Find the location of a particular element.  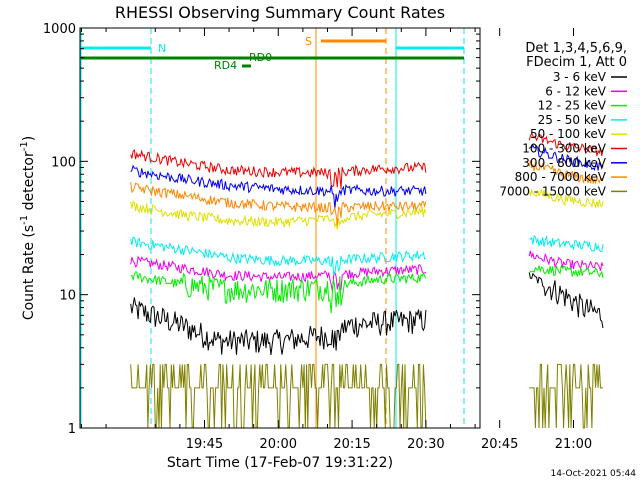

timestamp: 14-Oct-2021 05:44 is located at coordinates (594, 474).